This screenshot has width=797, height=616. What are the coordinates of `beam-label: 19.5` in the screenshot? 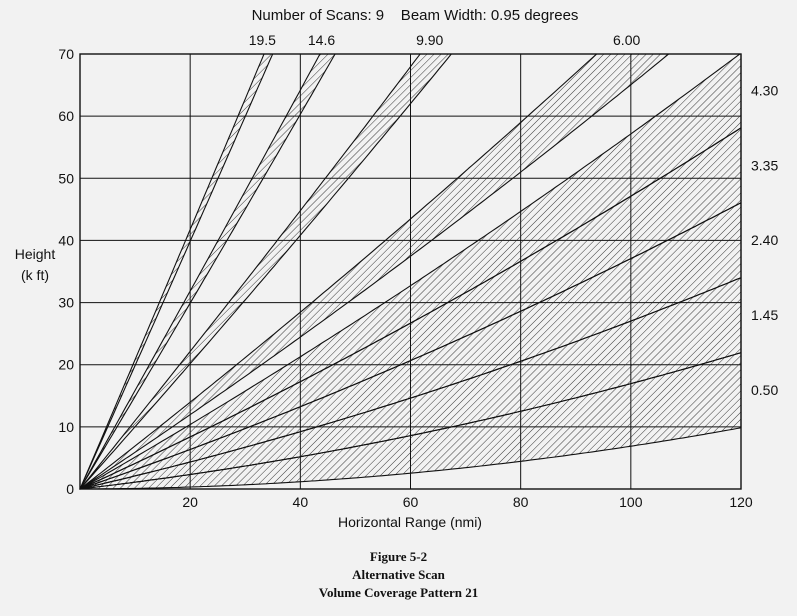 It's located at (262, 40).